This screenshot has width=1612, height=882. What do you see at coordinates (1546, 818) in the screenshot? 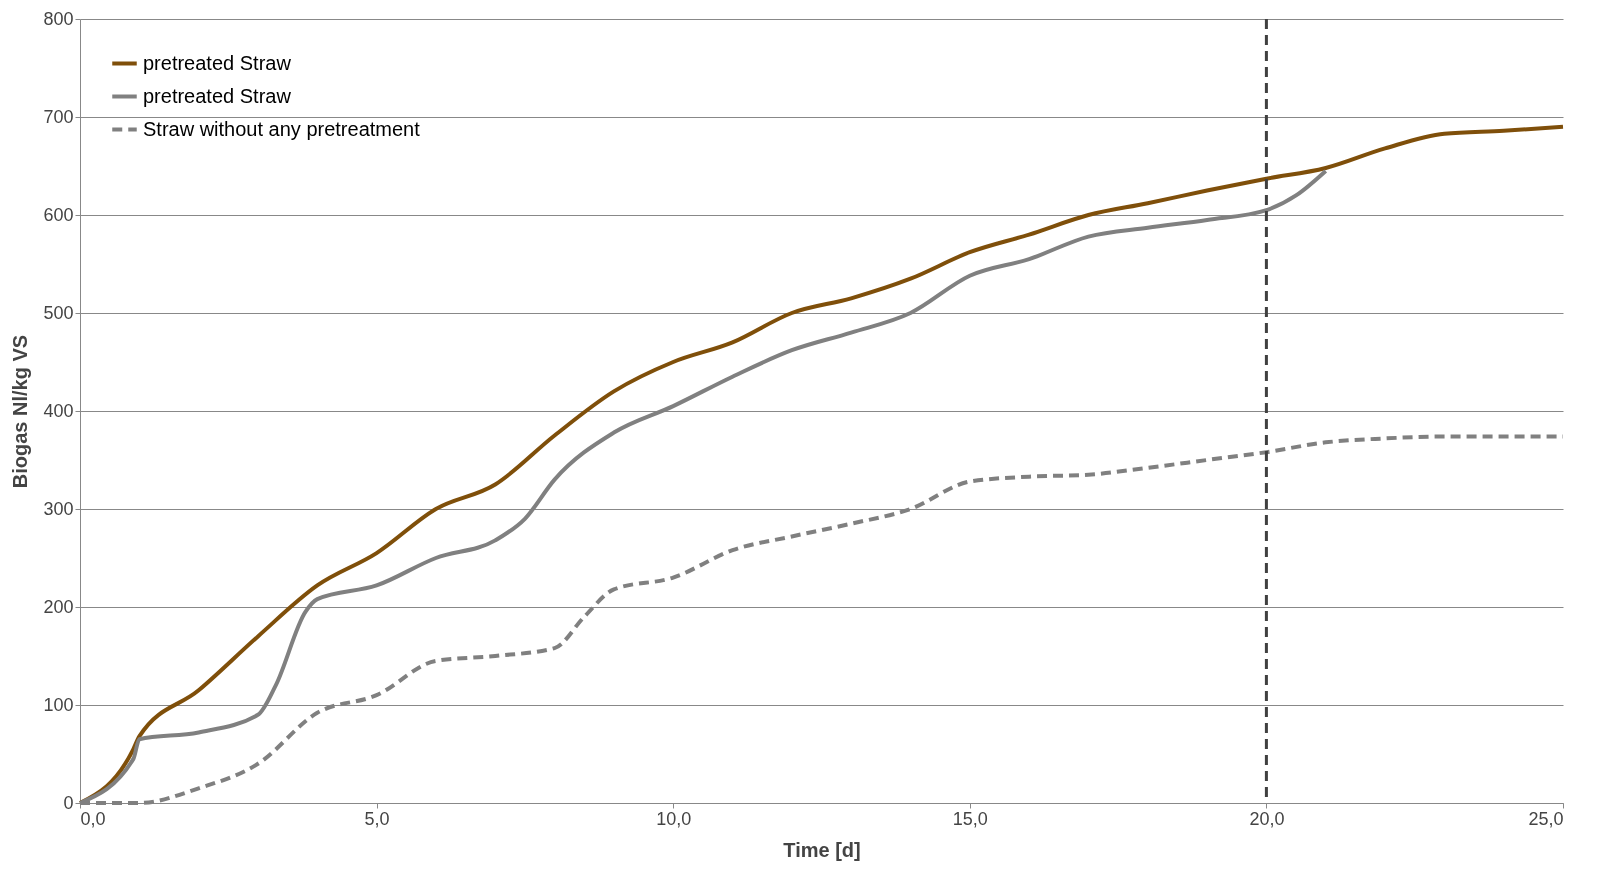
I see `x-tick-label: 25,0` at bounding box center [1546, 818].